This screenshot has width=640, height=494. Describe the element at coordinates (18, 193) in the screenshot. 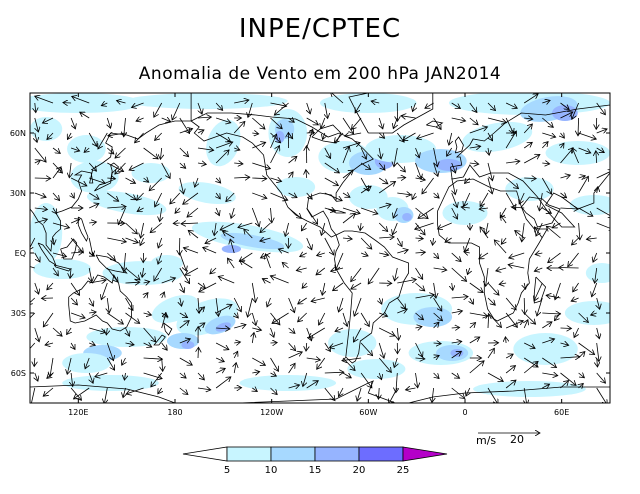

I see `lat-tick-label: 30N` at that location.